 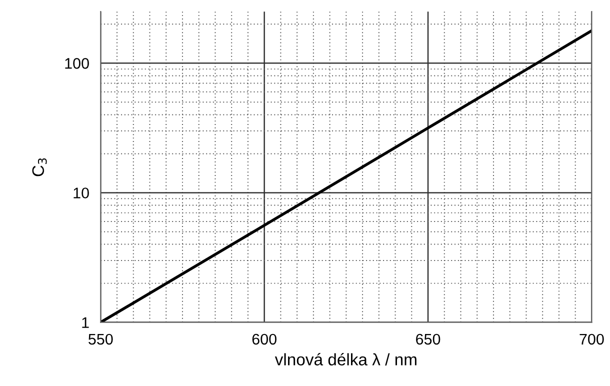 What do you see at coordinates (81, 193) in the screenshot?
I see `y-tick-label: 10` at bounding box center [81, 193].